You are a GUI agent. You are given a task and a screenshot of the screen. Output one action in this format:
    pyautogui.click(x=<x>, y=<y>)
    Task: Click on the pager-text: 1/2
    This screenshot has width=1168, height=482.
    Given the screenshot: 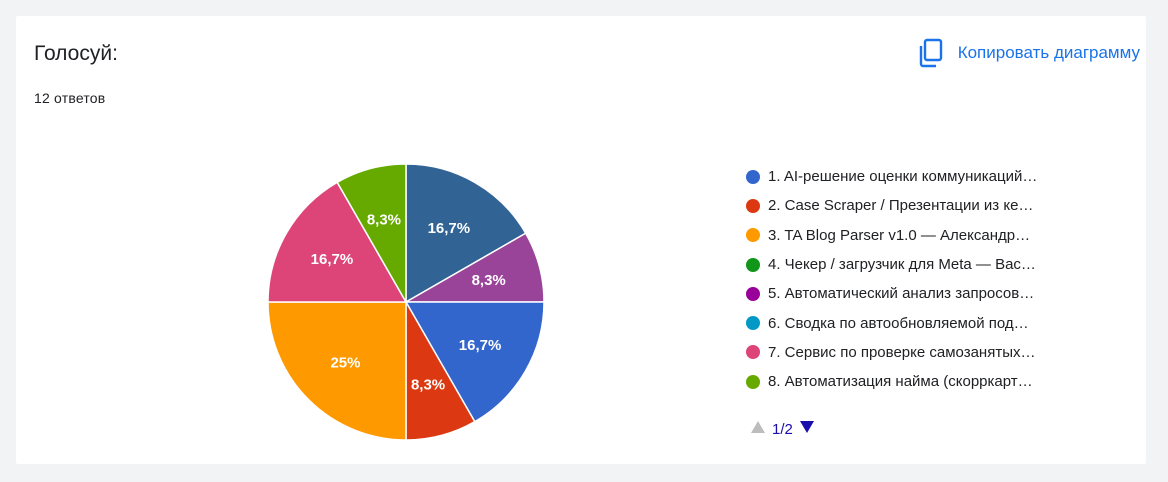 What is the action you would take?
    pyautogui.click(x=782, y=429)
    